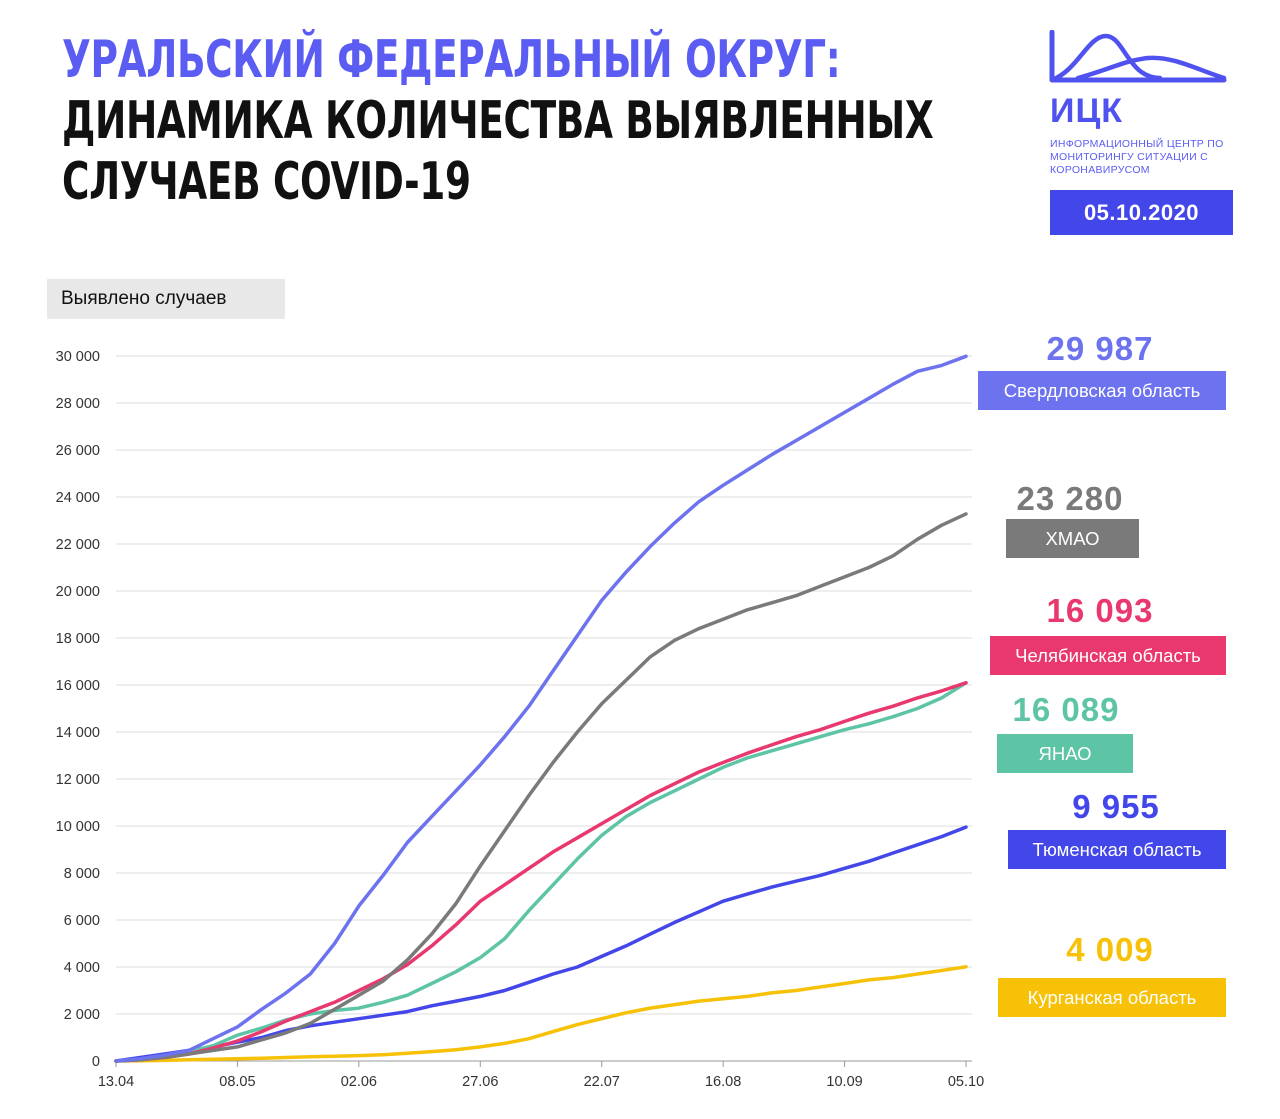  Describe the element at coordinates (237, 1082) in the screenshot. I see `x-tick-label: 08.05` at that location.